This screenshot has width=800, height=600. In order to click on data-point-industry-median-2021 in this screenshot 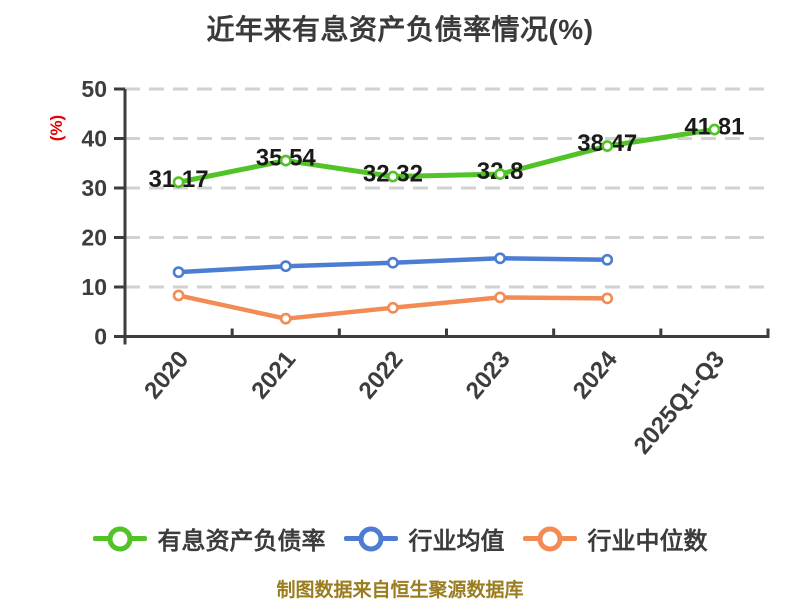, I will do `click(285, 318)`.